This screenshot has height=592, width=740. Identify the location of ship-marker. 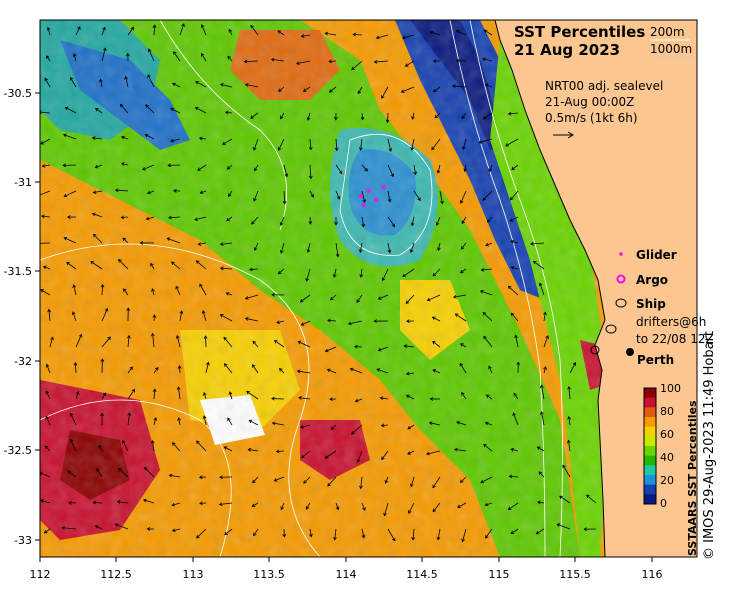
(611, 329).